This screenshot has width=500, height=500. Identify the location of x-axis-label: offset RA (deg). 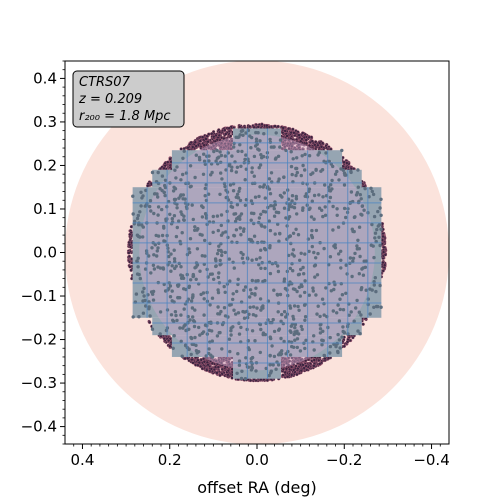
(257, 487).